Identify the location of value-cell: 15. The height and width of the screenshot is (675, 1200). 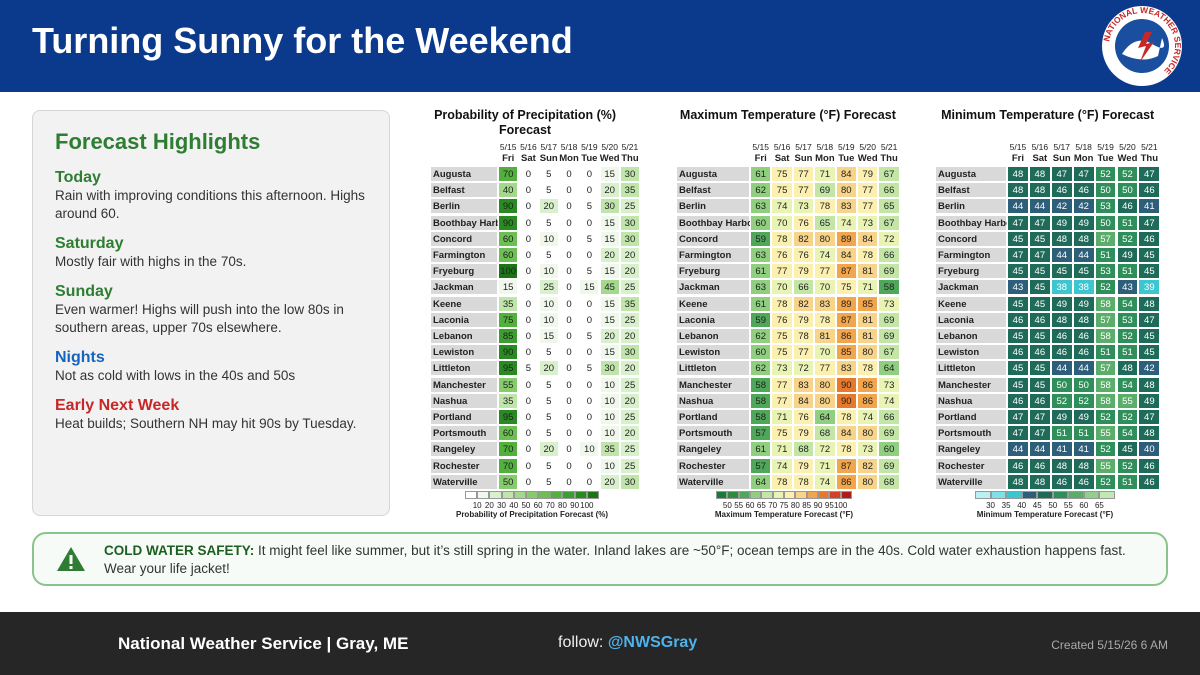
(609, 222).